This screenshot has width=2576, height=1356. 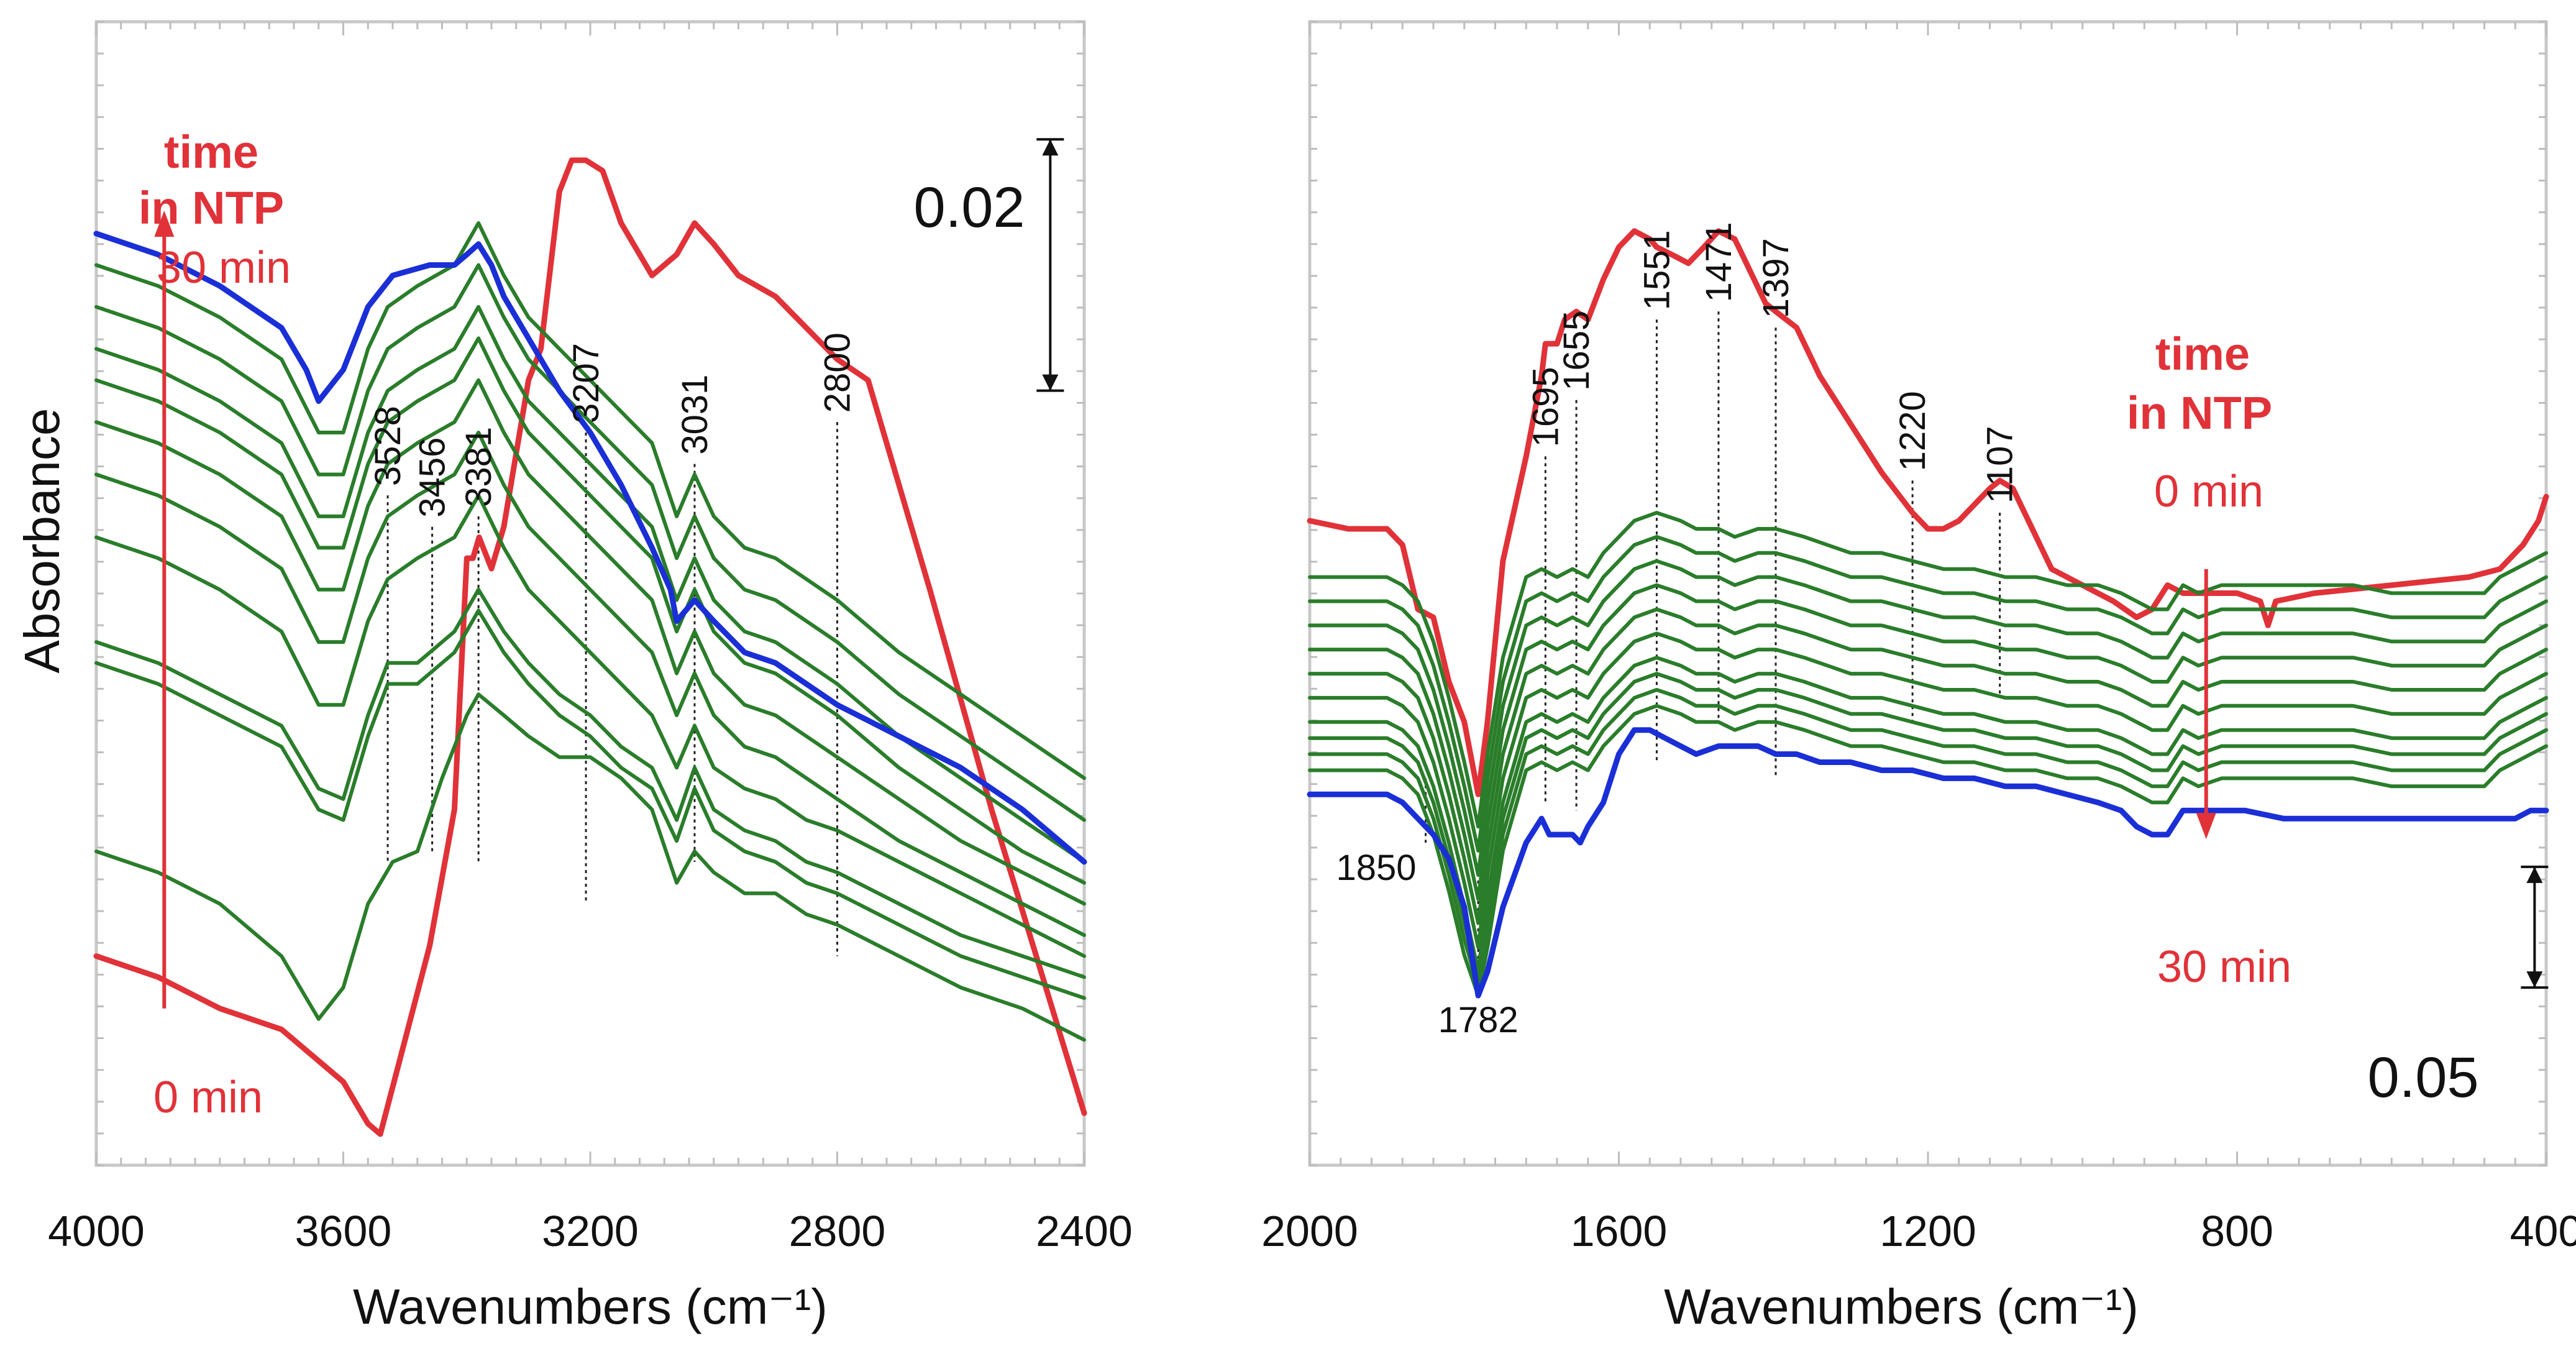 What do you see at coordinates (42, 541) in the screenshot?
I see `y-axis-title: Absorbance` at bounding box center [42, 541].